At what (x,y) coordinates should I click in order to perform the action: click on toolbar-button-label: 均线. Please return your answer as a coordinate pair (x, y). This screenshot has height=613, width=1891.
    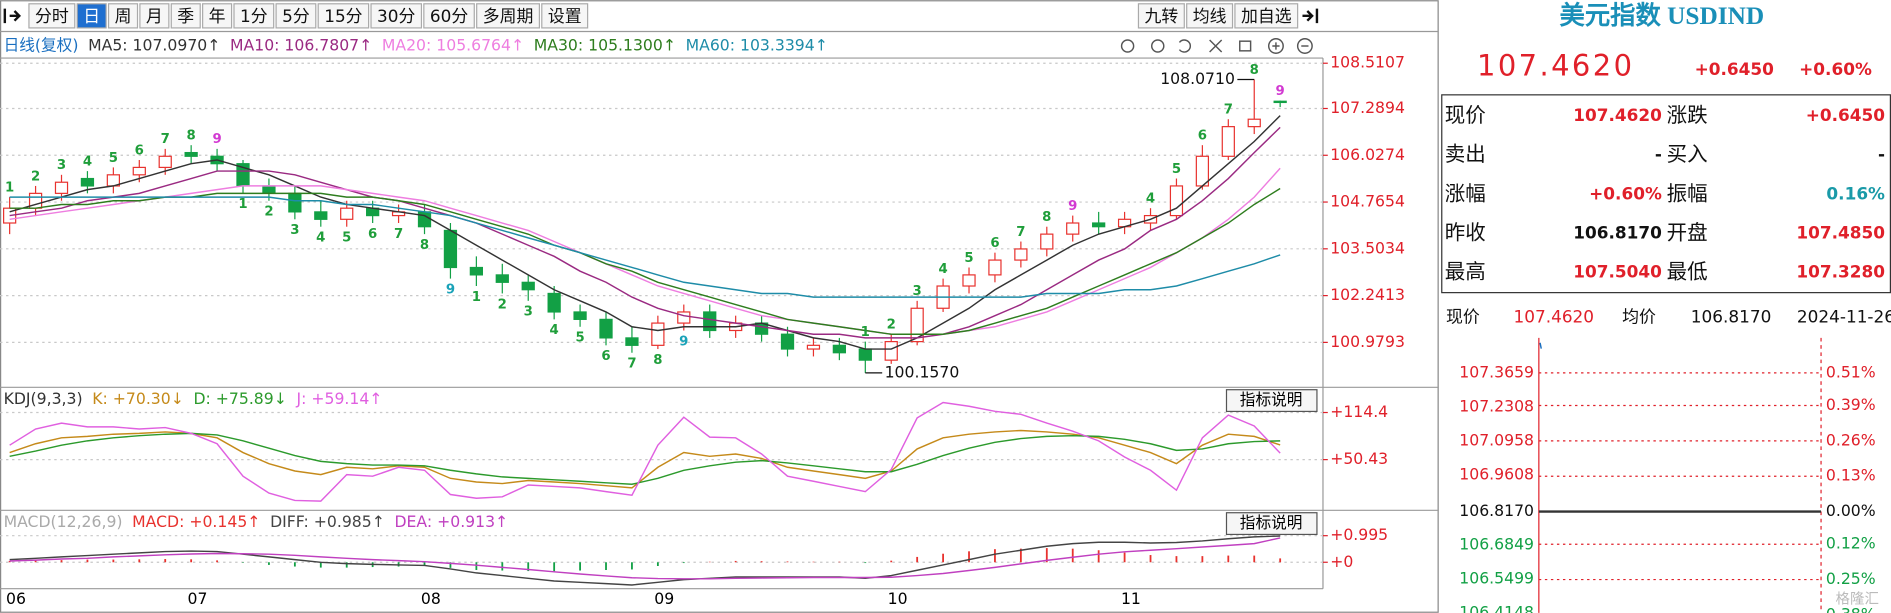
    Looking at the image, I should click on (1210, 16).